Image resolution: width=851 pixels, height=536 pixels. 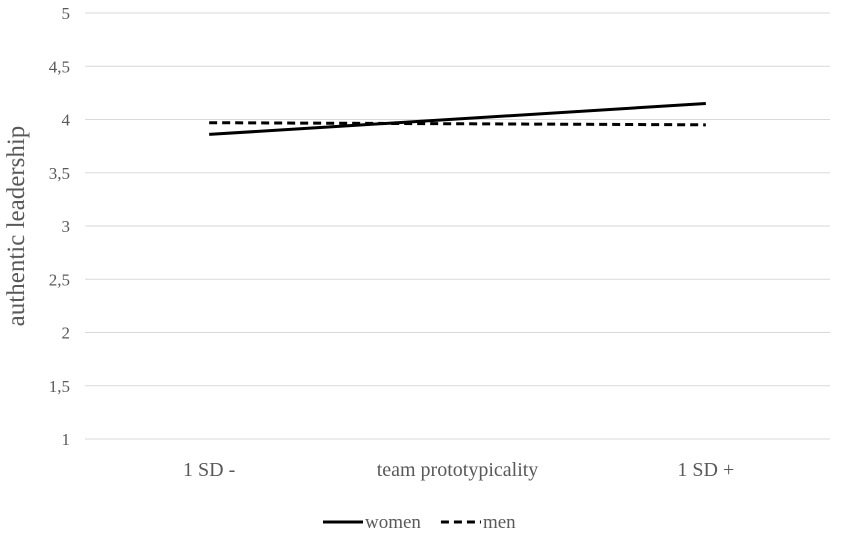 I want to click on y-tick-label: 2, so click(x=66, y=333).